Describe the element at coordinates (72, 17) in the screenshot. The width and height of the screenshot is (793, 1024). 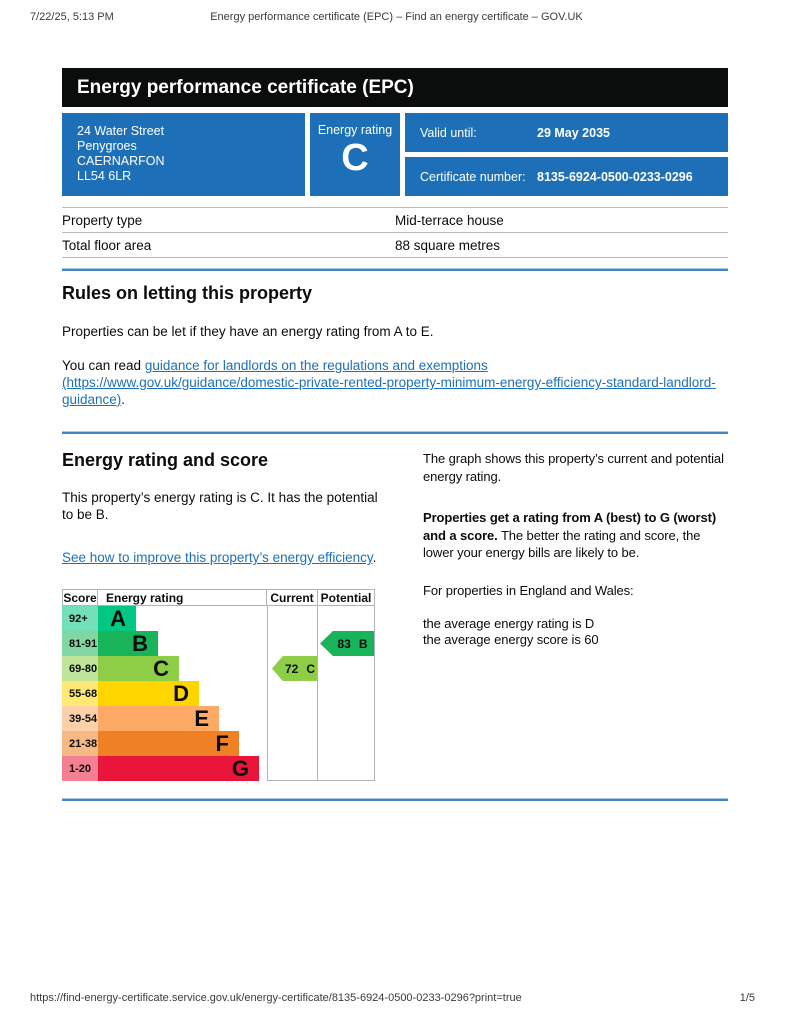
I see `print-header-datetime: 7/22/25, 5:13 PM` at that location.